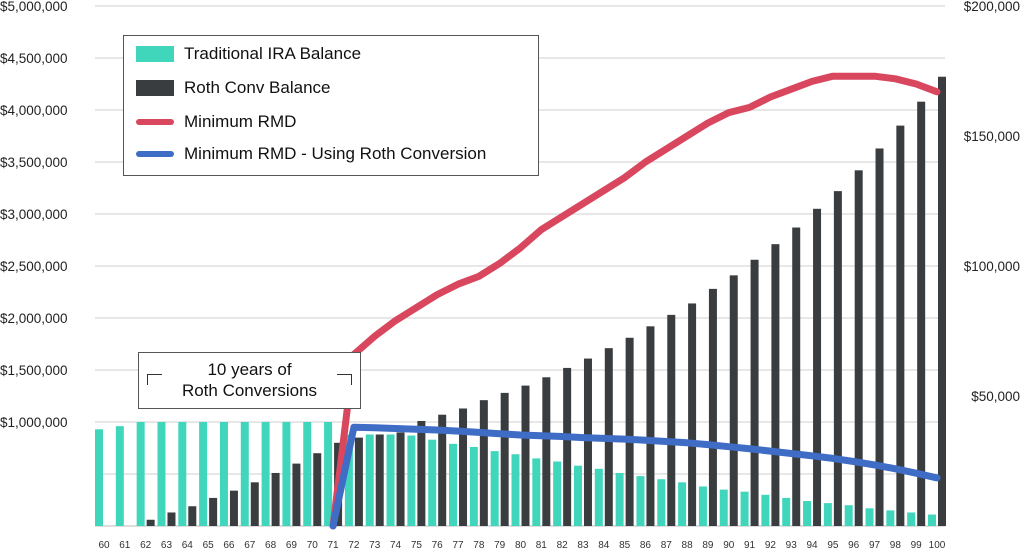 The width and height of the screenshot is (1024, 558). Describe the element at coordinates (875, 545) in the screenshot. I see `x-tick-label: 97` at that location.